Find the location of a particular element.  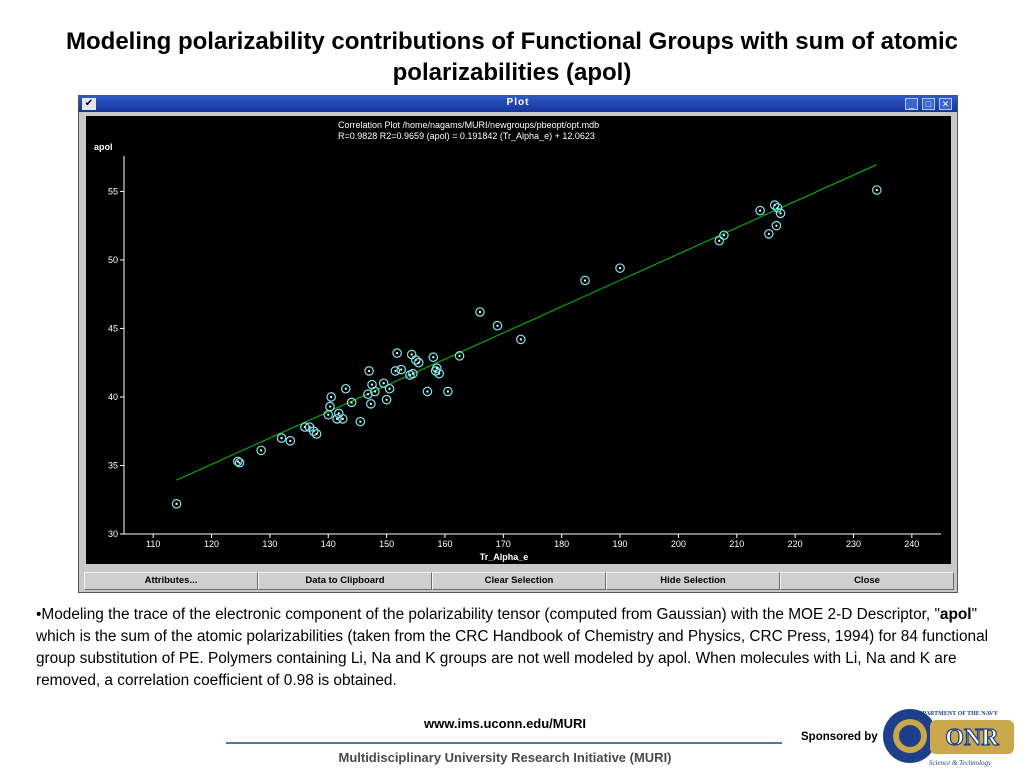

hide-selection-button: Hide Selection is located at coordinates (693, 581).